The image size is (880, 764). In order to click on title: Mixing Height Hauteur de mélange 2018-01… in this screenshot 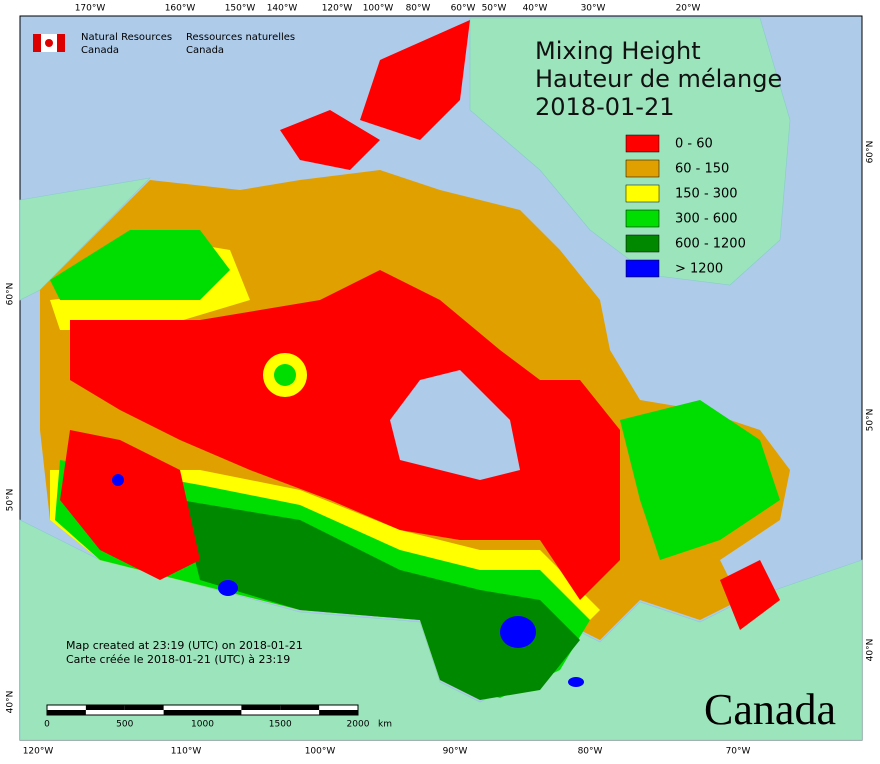, I will do `click(658, 79)`.